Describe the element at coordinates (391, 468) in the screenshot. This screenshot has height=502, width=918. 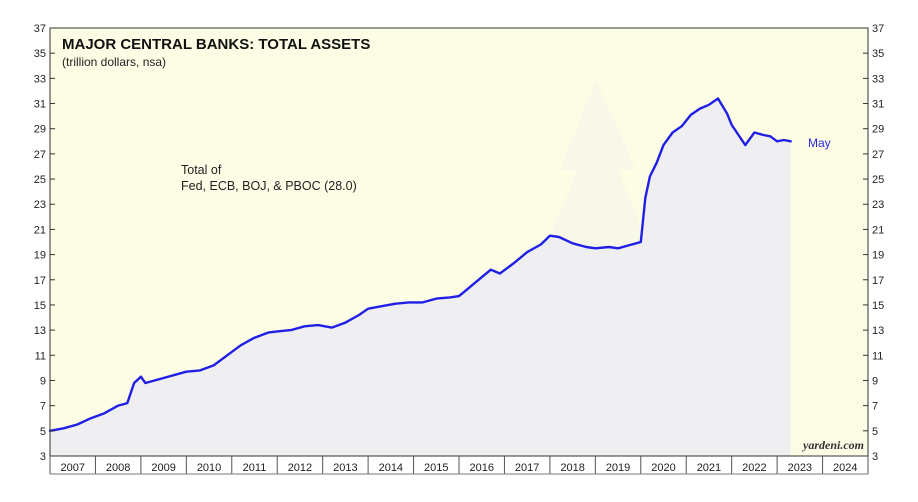
I see `x-tick-label: 2014` at that location.